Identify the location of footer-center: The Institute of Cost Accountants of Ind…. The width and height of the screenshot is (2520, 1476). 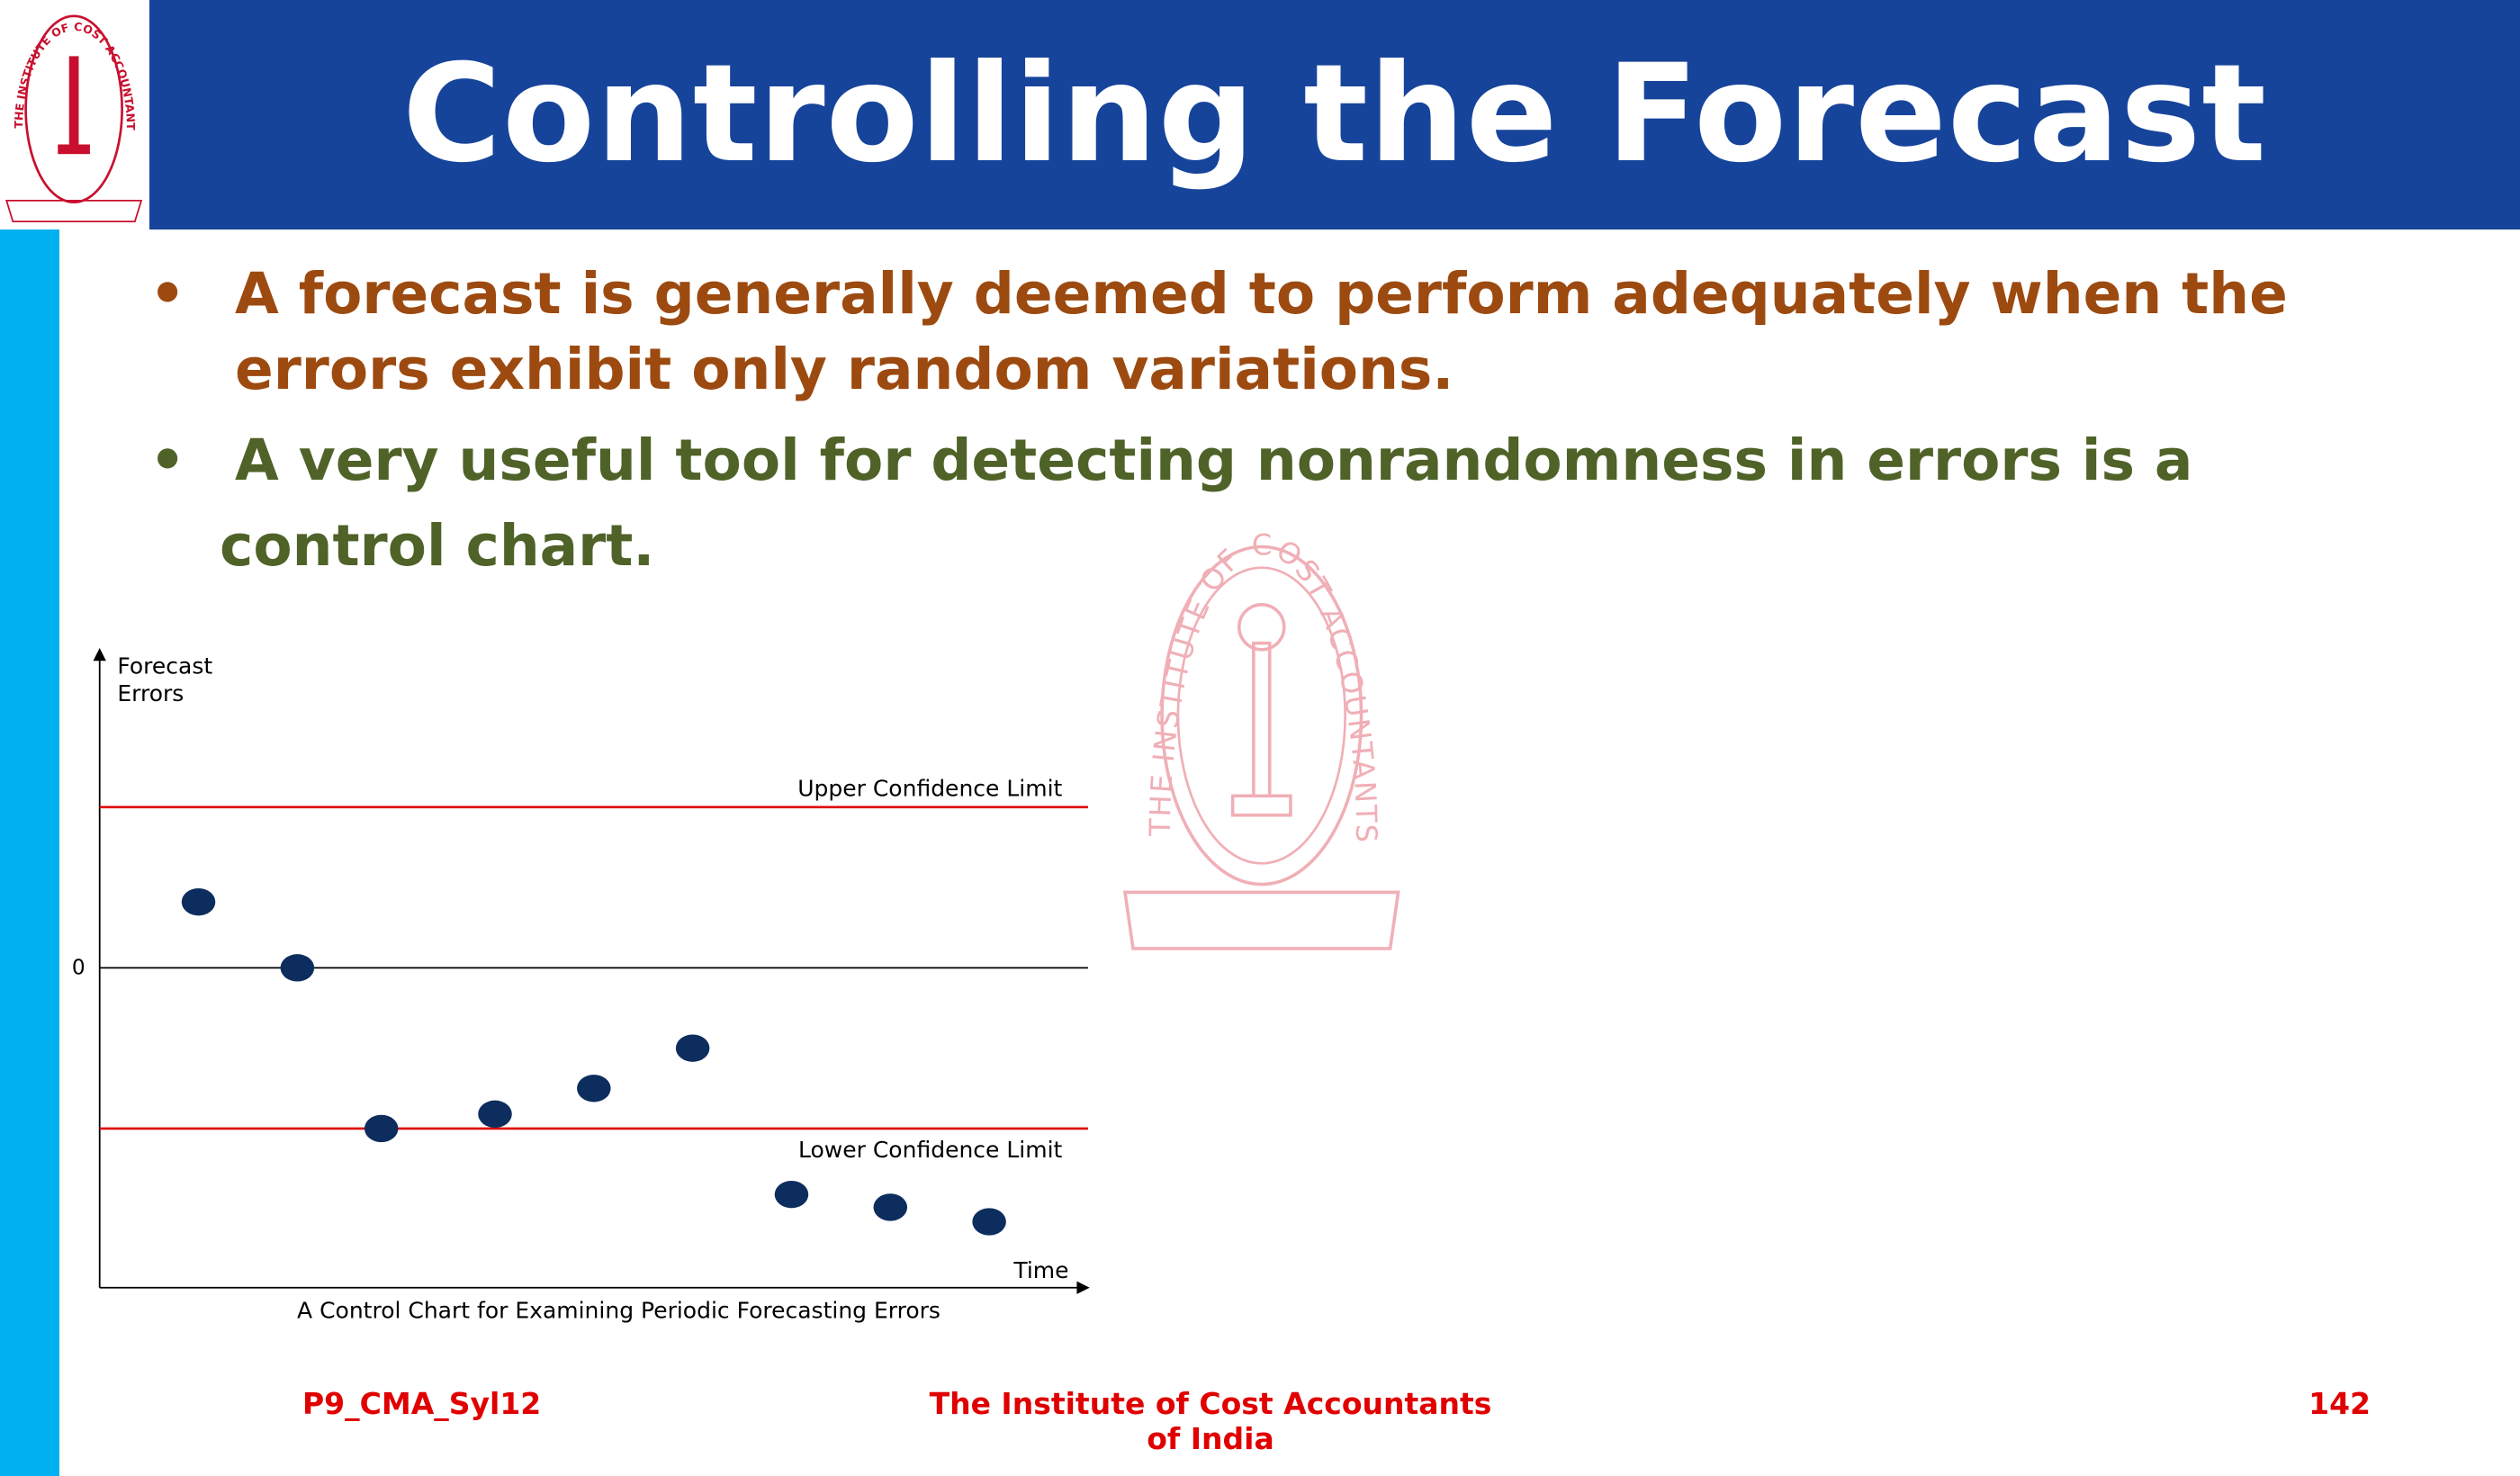
(1210, 1421).